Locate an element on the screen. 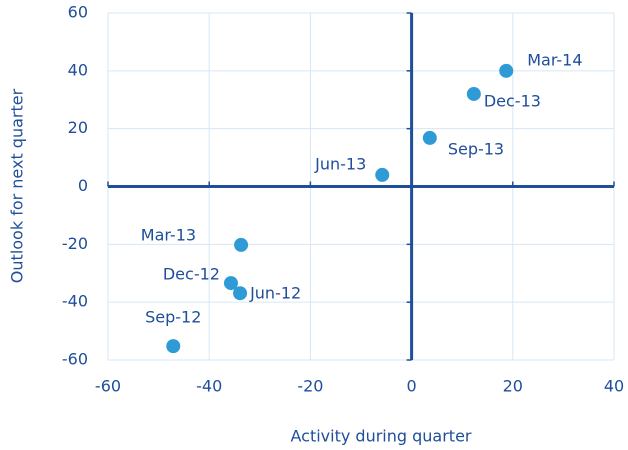  y-tick-label: 0 is located at coordinates (83, 185).